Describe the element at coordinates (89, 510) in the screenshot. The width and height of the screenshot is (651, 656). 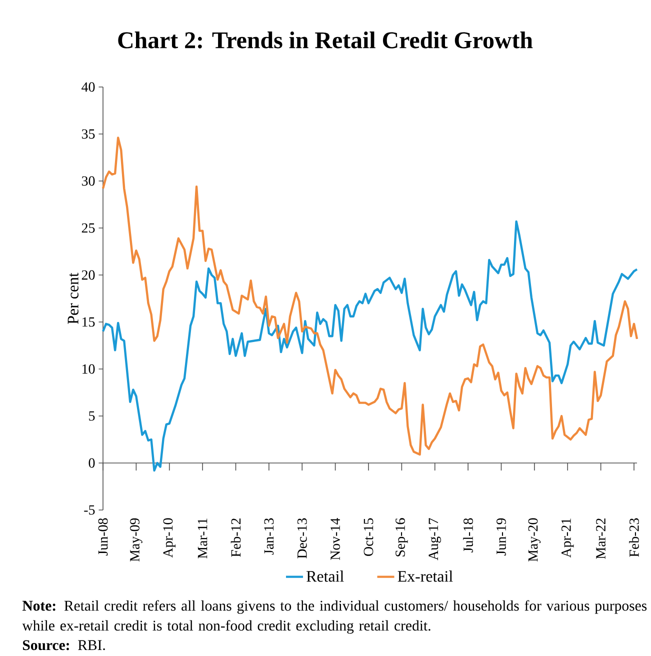
I see `y-tick-label: -5` at that location.